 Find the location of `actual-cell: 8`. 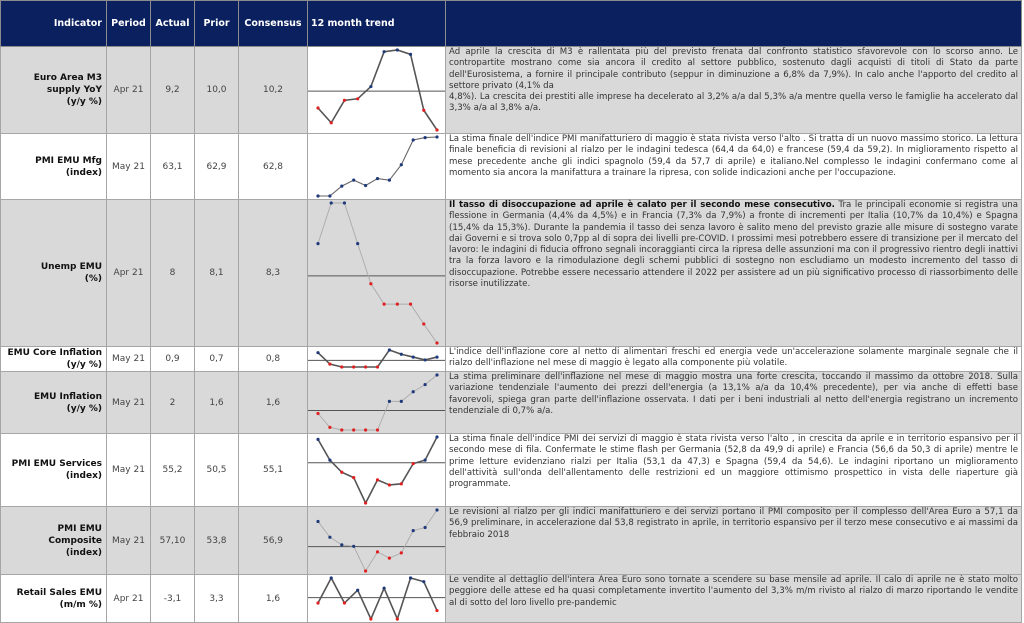

actual-cell: 8 is located at coordinates (172, 273).